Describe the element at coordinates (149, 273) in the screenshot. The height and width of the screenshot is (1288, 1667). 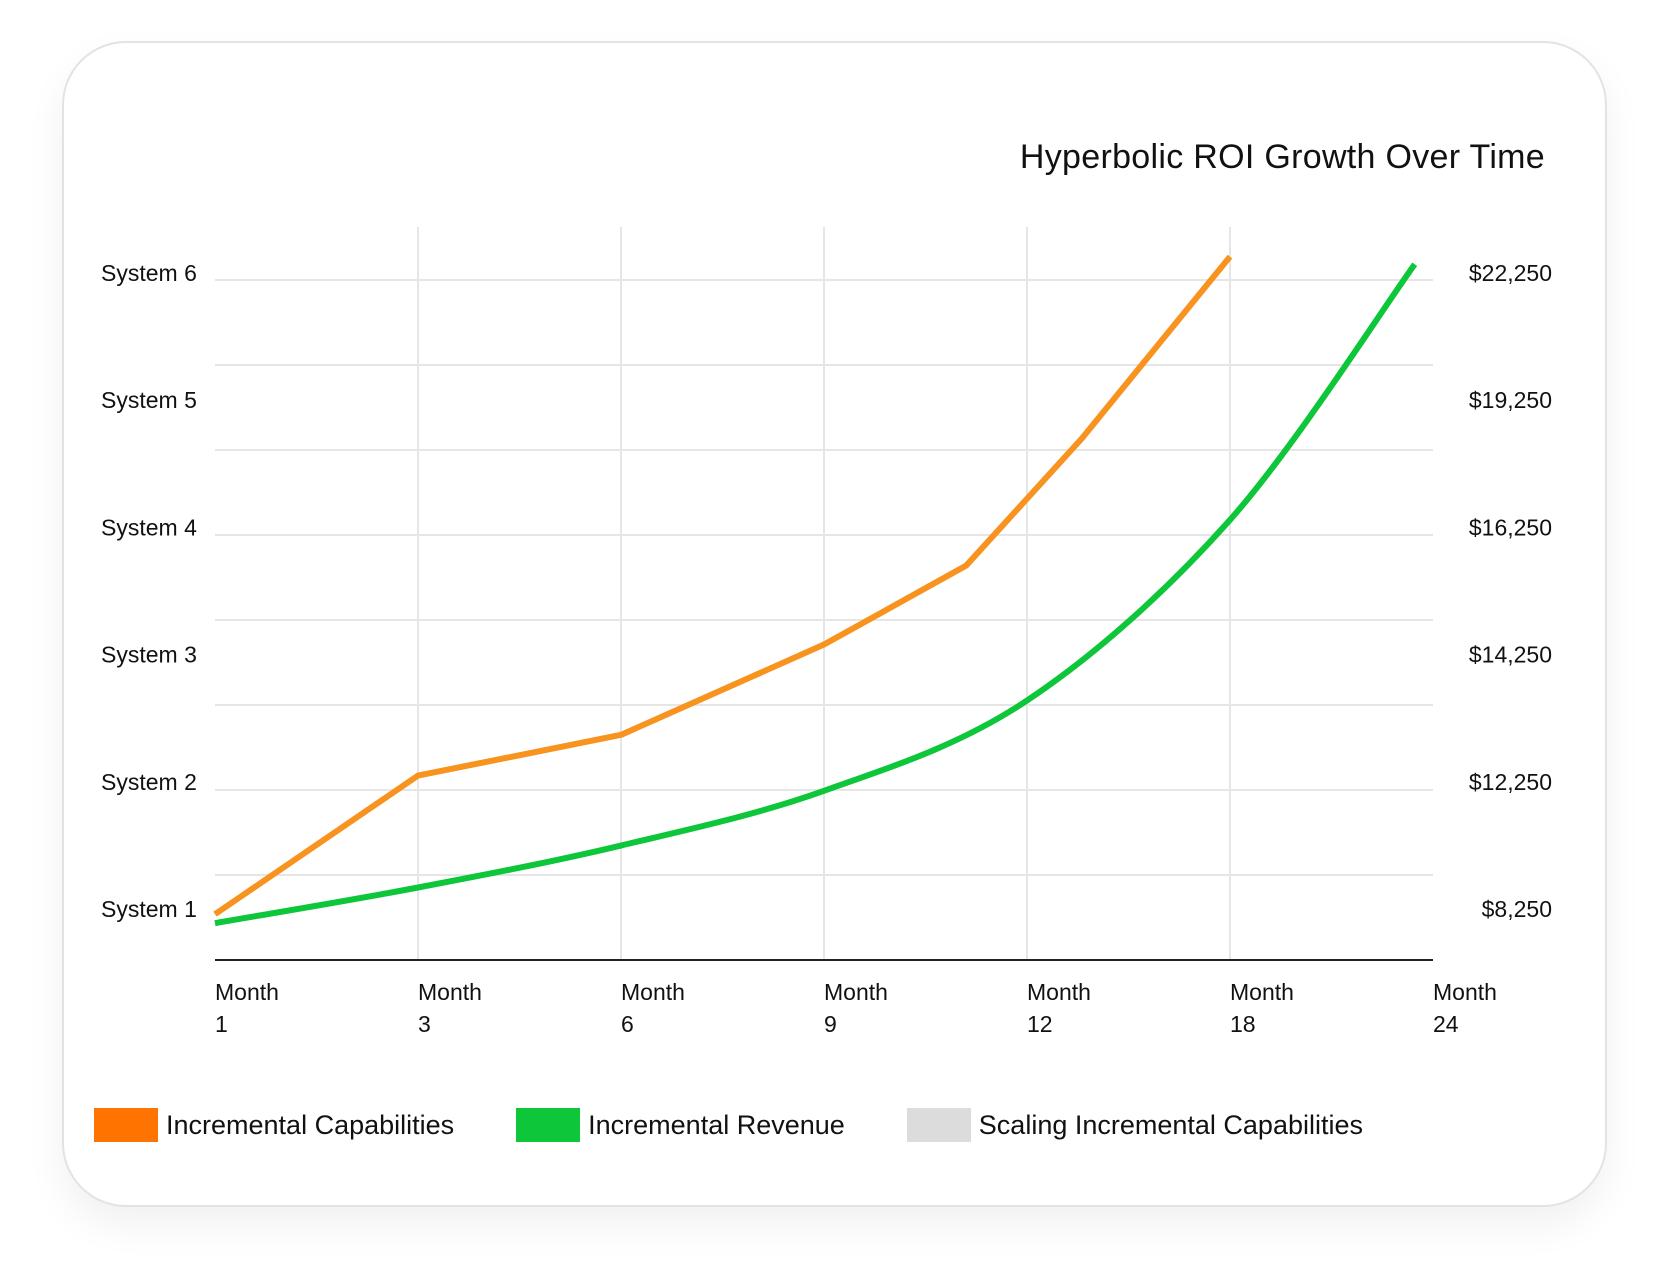
I see `y-left-tick-label: System 6` at that location.